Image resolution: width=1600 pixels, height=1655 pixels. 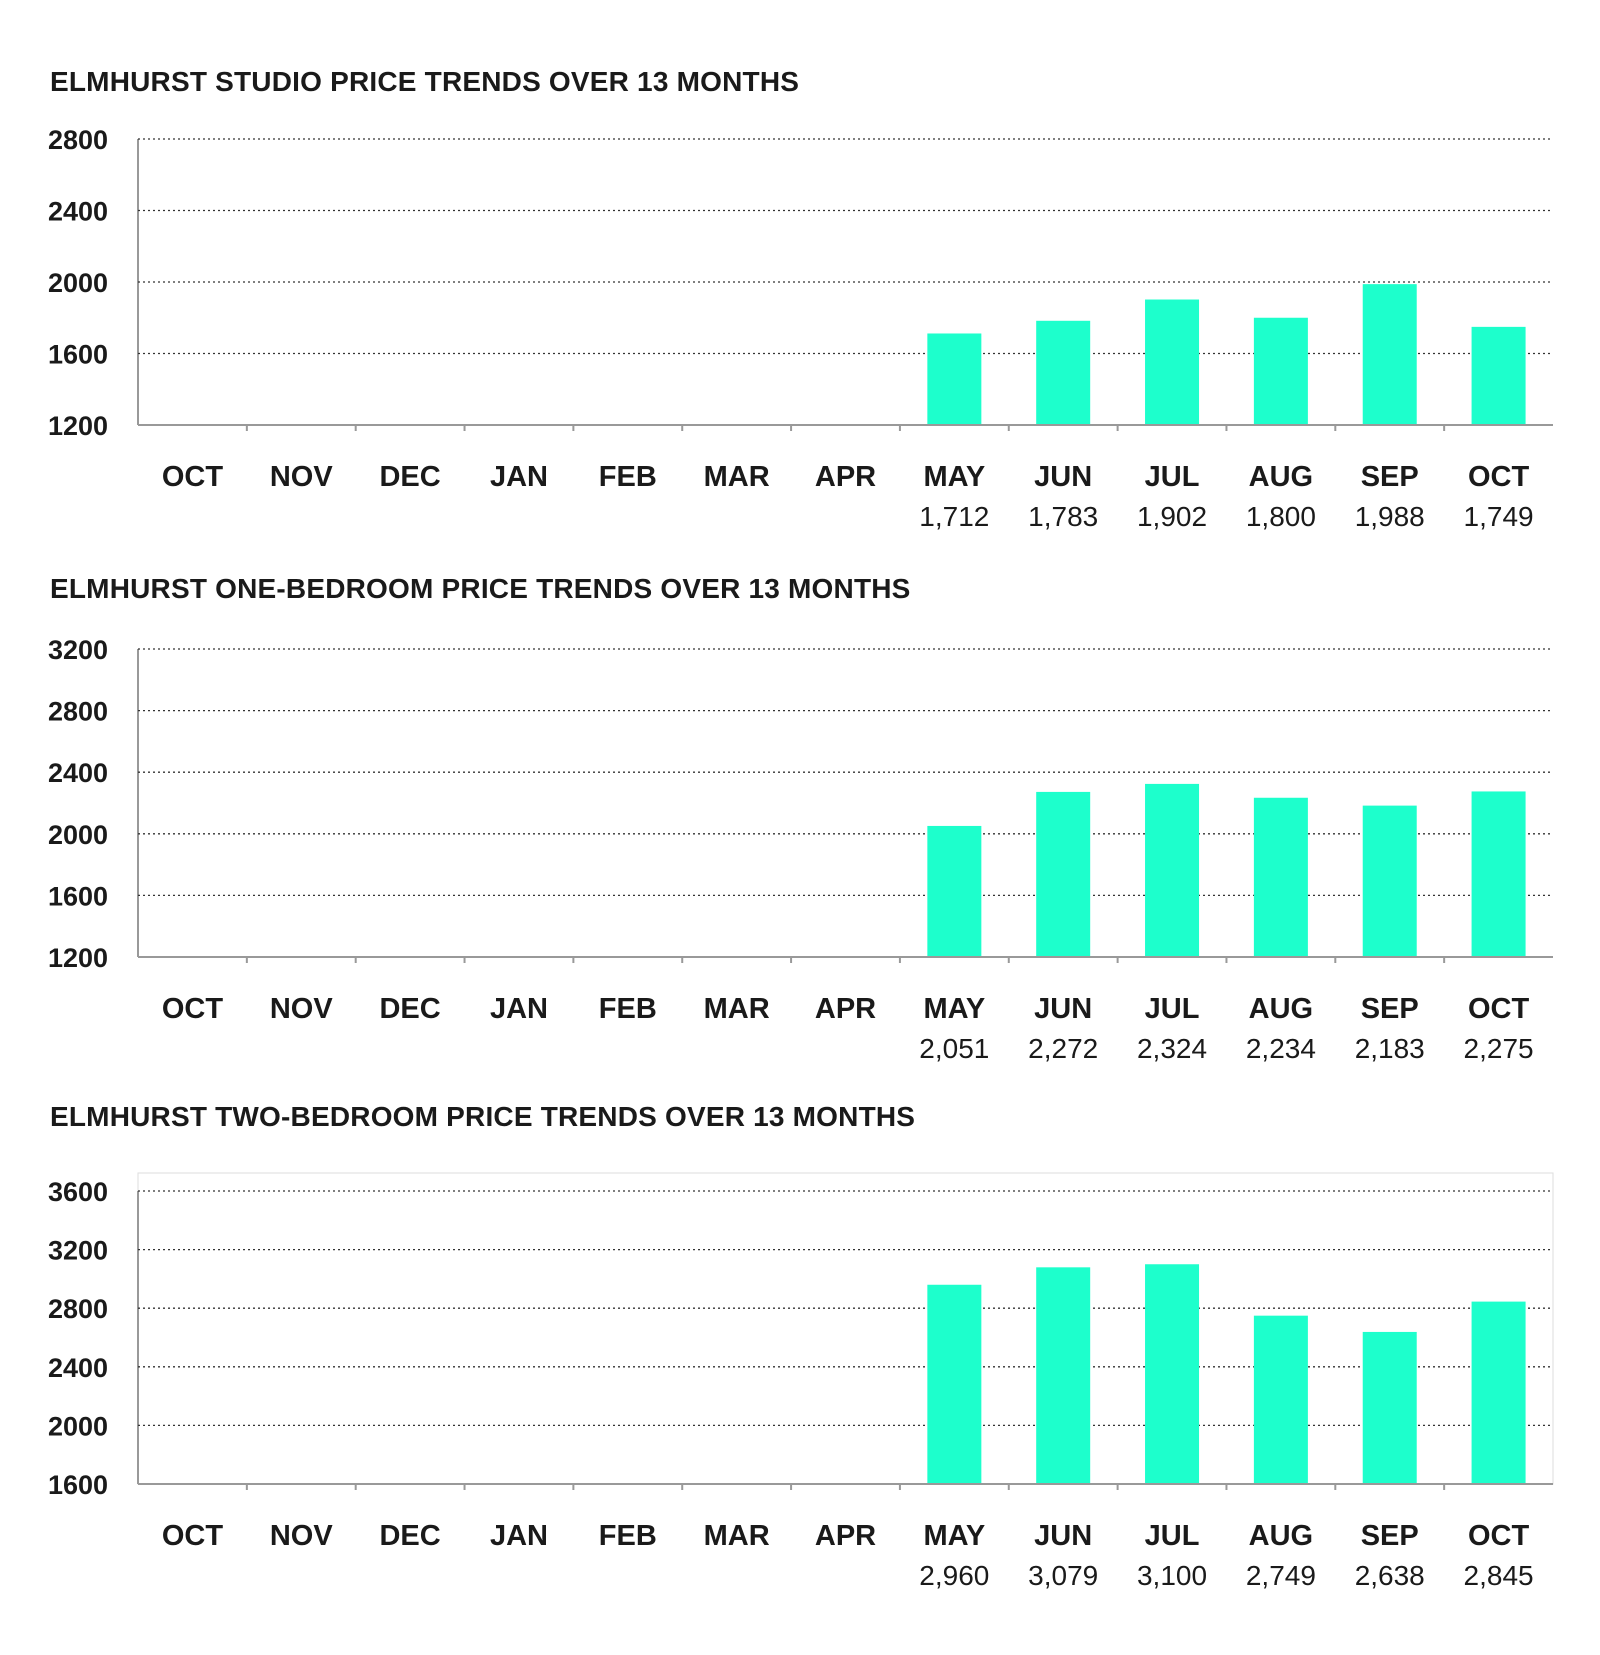 What do you see at coordinates (1499, 1575) in the screenshot?
I see `data-value-label: 2,845` at bounding box center [1499, 1575].